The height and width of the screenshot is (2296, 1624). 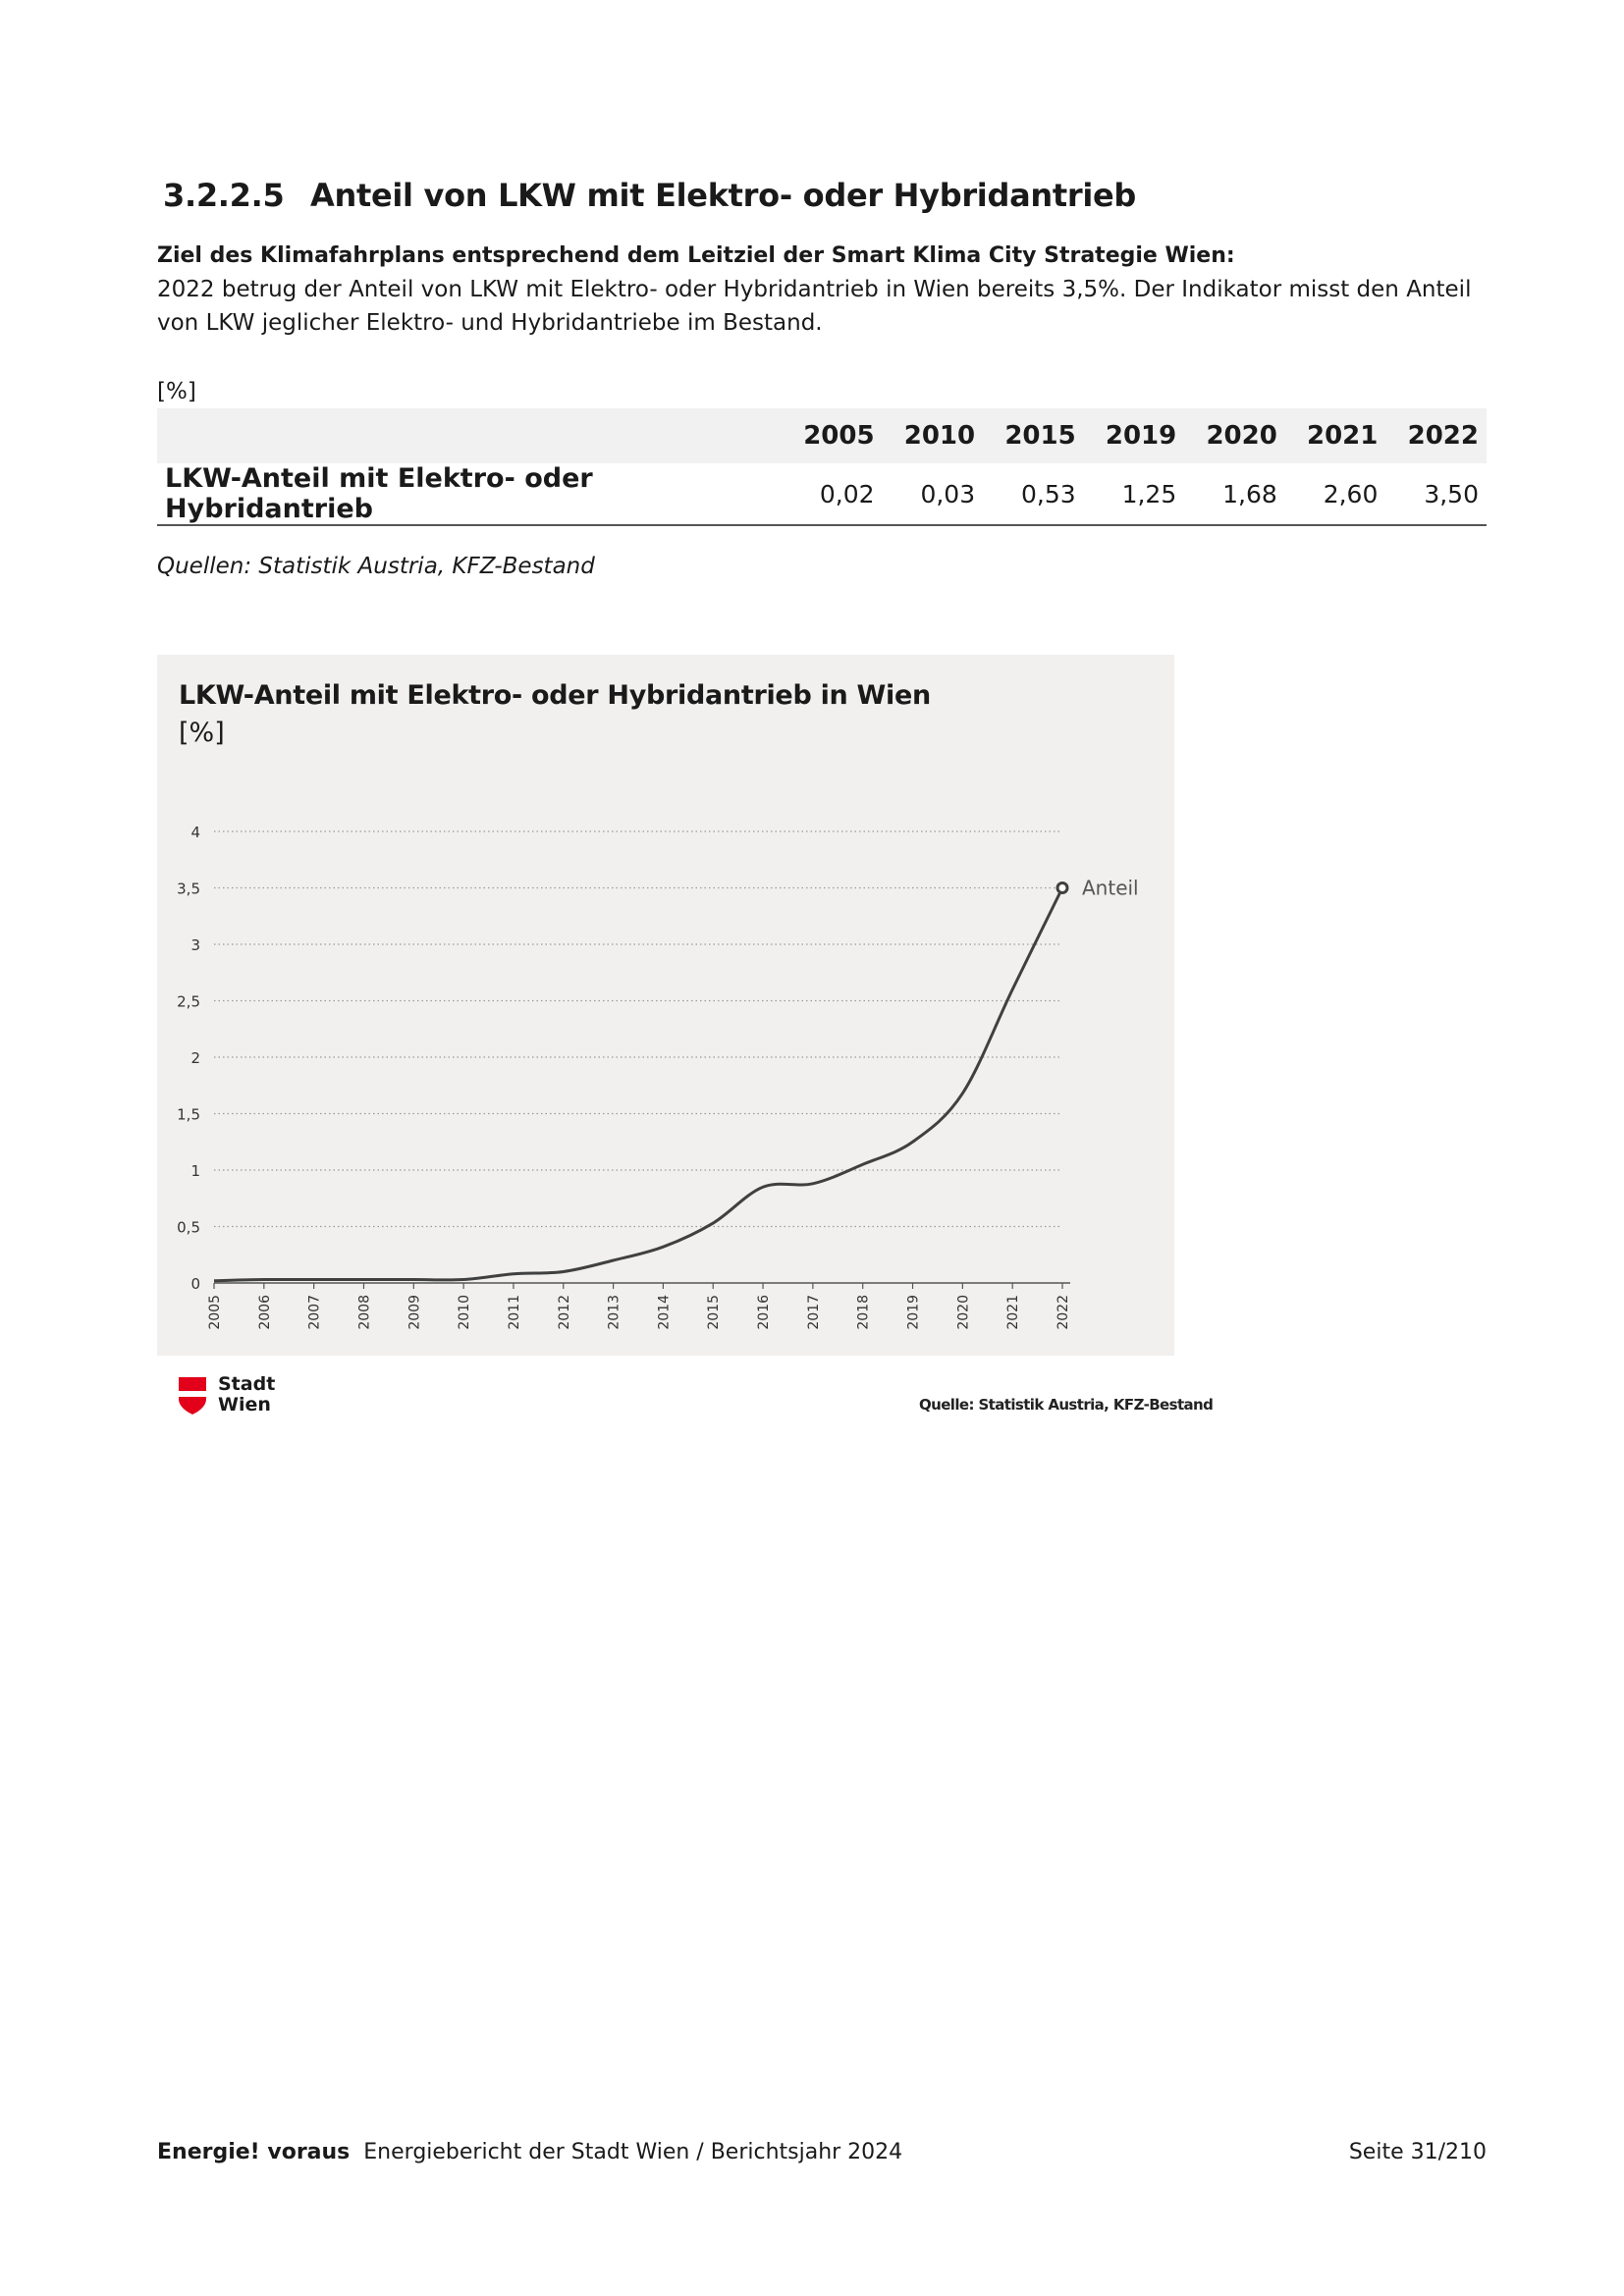 What do you see at coordinates (1234, 495) in the screenshot?
I see `table-cell: 1,68` at bounding box center [1234, 495].